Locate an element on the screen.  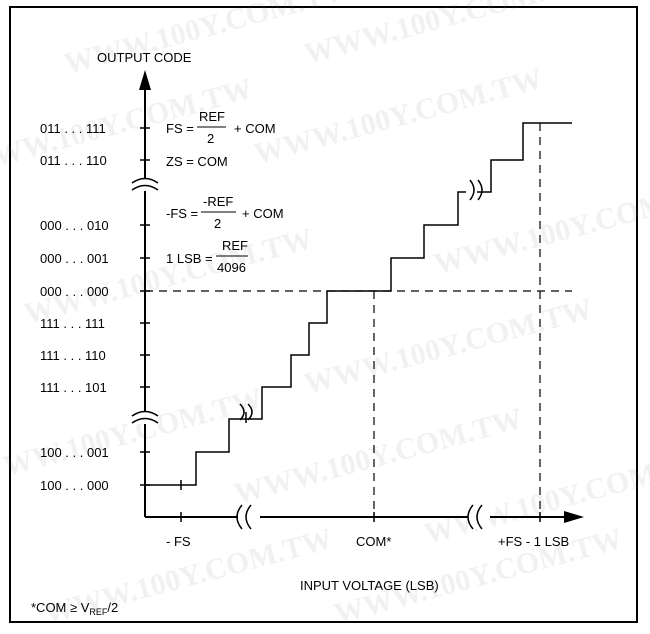
y-axis-arrowhead is located at coordinates (145, 80).